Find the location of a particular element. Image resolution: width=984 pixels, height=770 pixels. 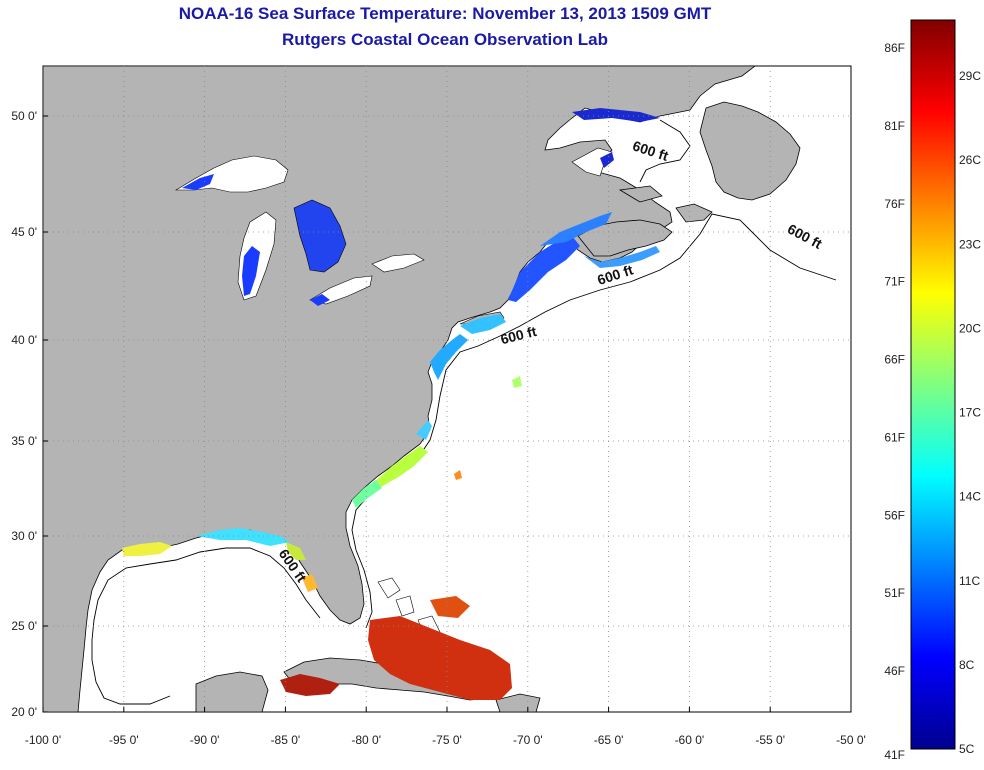

colorbar-f-label: 71F is located at coordinates (894, 282).